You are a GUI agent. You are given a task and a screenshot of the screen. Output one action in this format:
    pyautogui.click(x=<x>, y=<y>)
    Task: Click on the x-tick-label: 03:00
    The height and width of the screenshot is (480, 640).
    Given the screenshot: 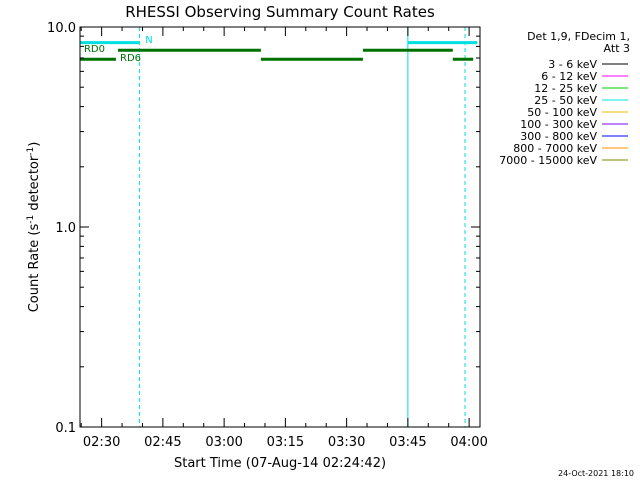 What is the action you would take?
    pyautogui.click(x=223, y=442)
    